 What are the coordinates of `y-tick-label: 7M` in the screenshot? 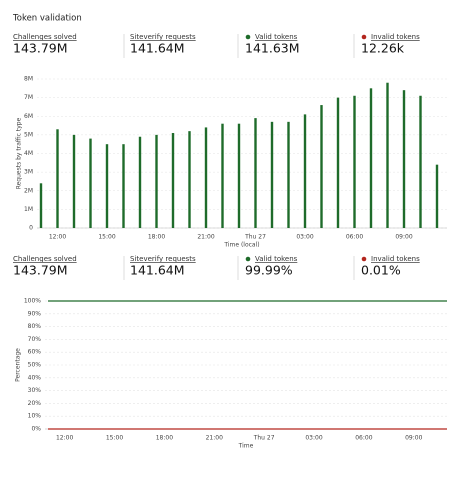 It's located at (28, 97).